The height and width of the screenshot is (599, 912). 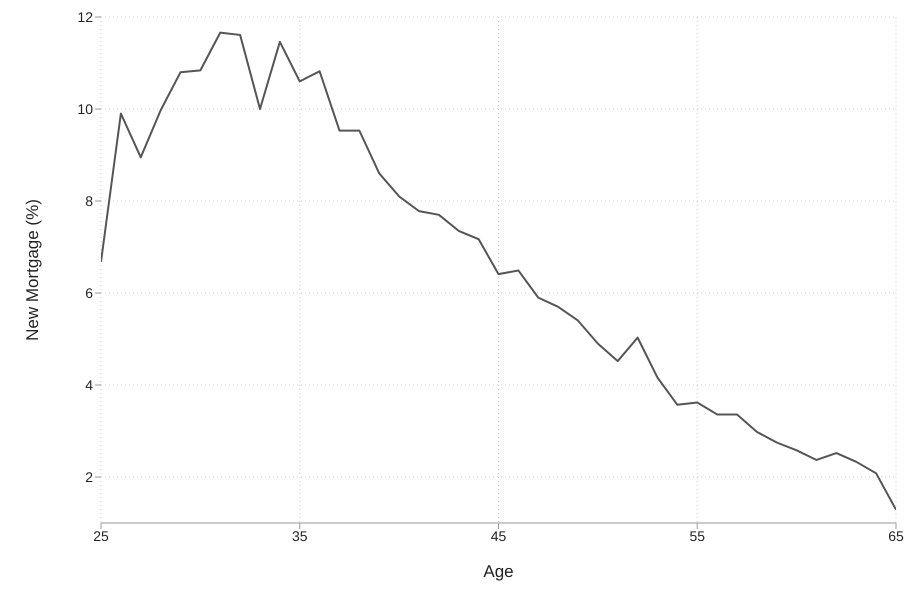 What do you see at coordinates (101, 536) in the screenshot?
I see `x-tick-label: 25` at bounding box center [101, 536].